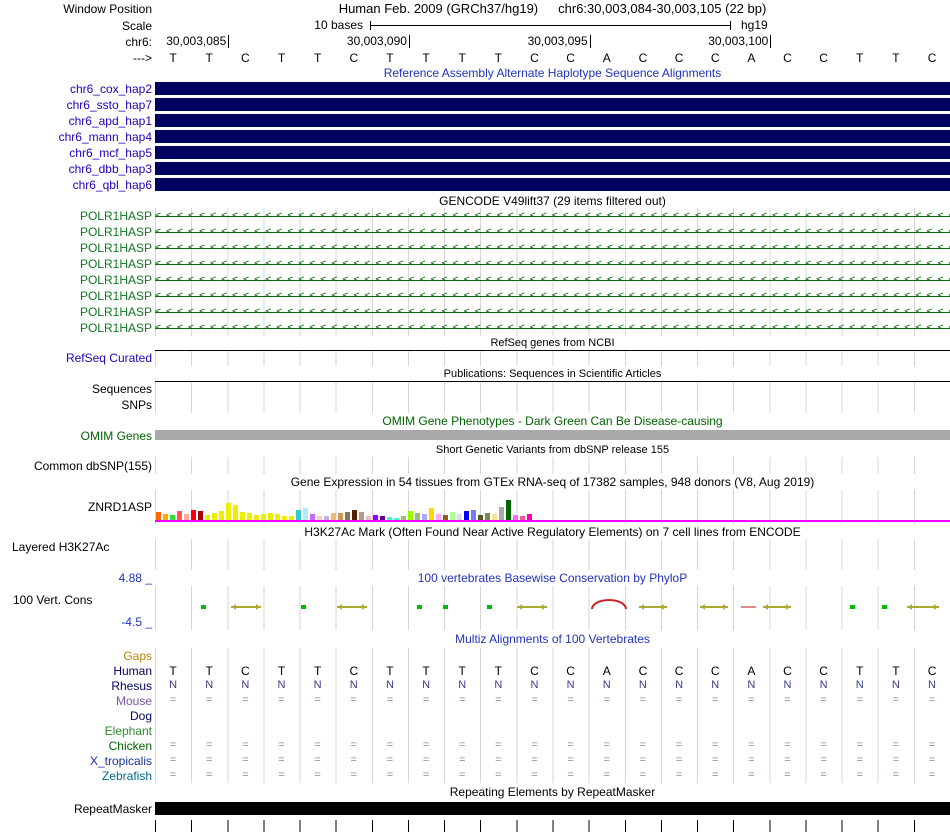 The image size is (950, 834). What do you see at coordinates (552, 775) in the screenshot?
I see `alignment-track-zebrafish: = = = = = = = = = = = = = = = = = = = = = =` at bounding box center [552, 775].